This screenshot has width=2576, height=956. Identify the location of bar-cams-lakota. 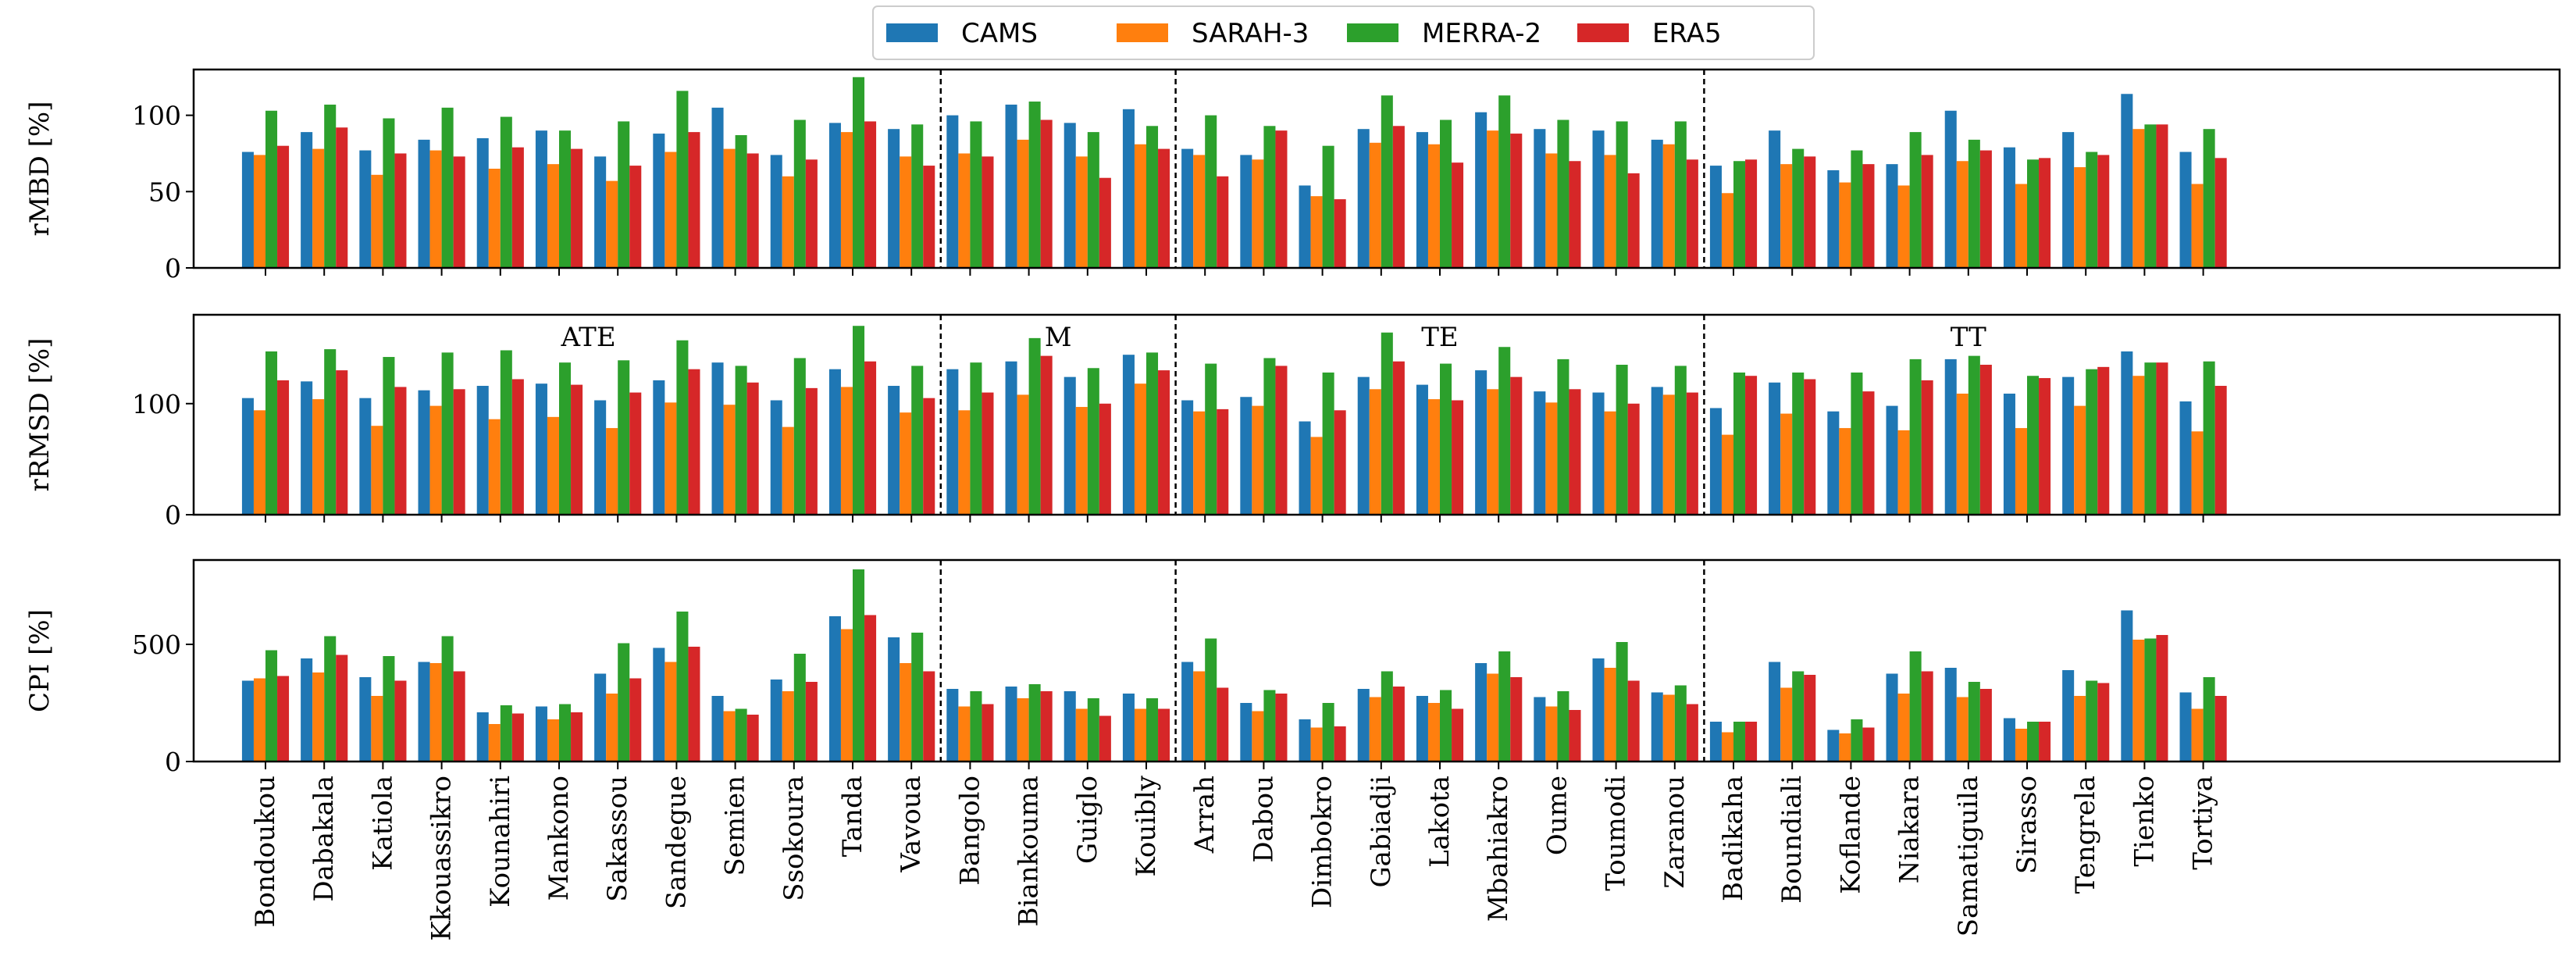
(1422, 200).